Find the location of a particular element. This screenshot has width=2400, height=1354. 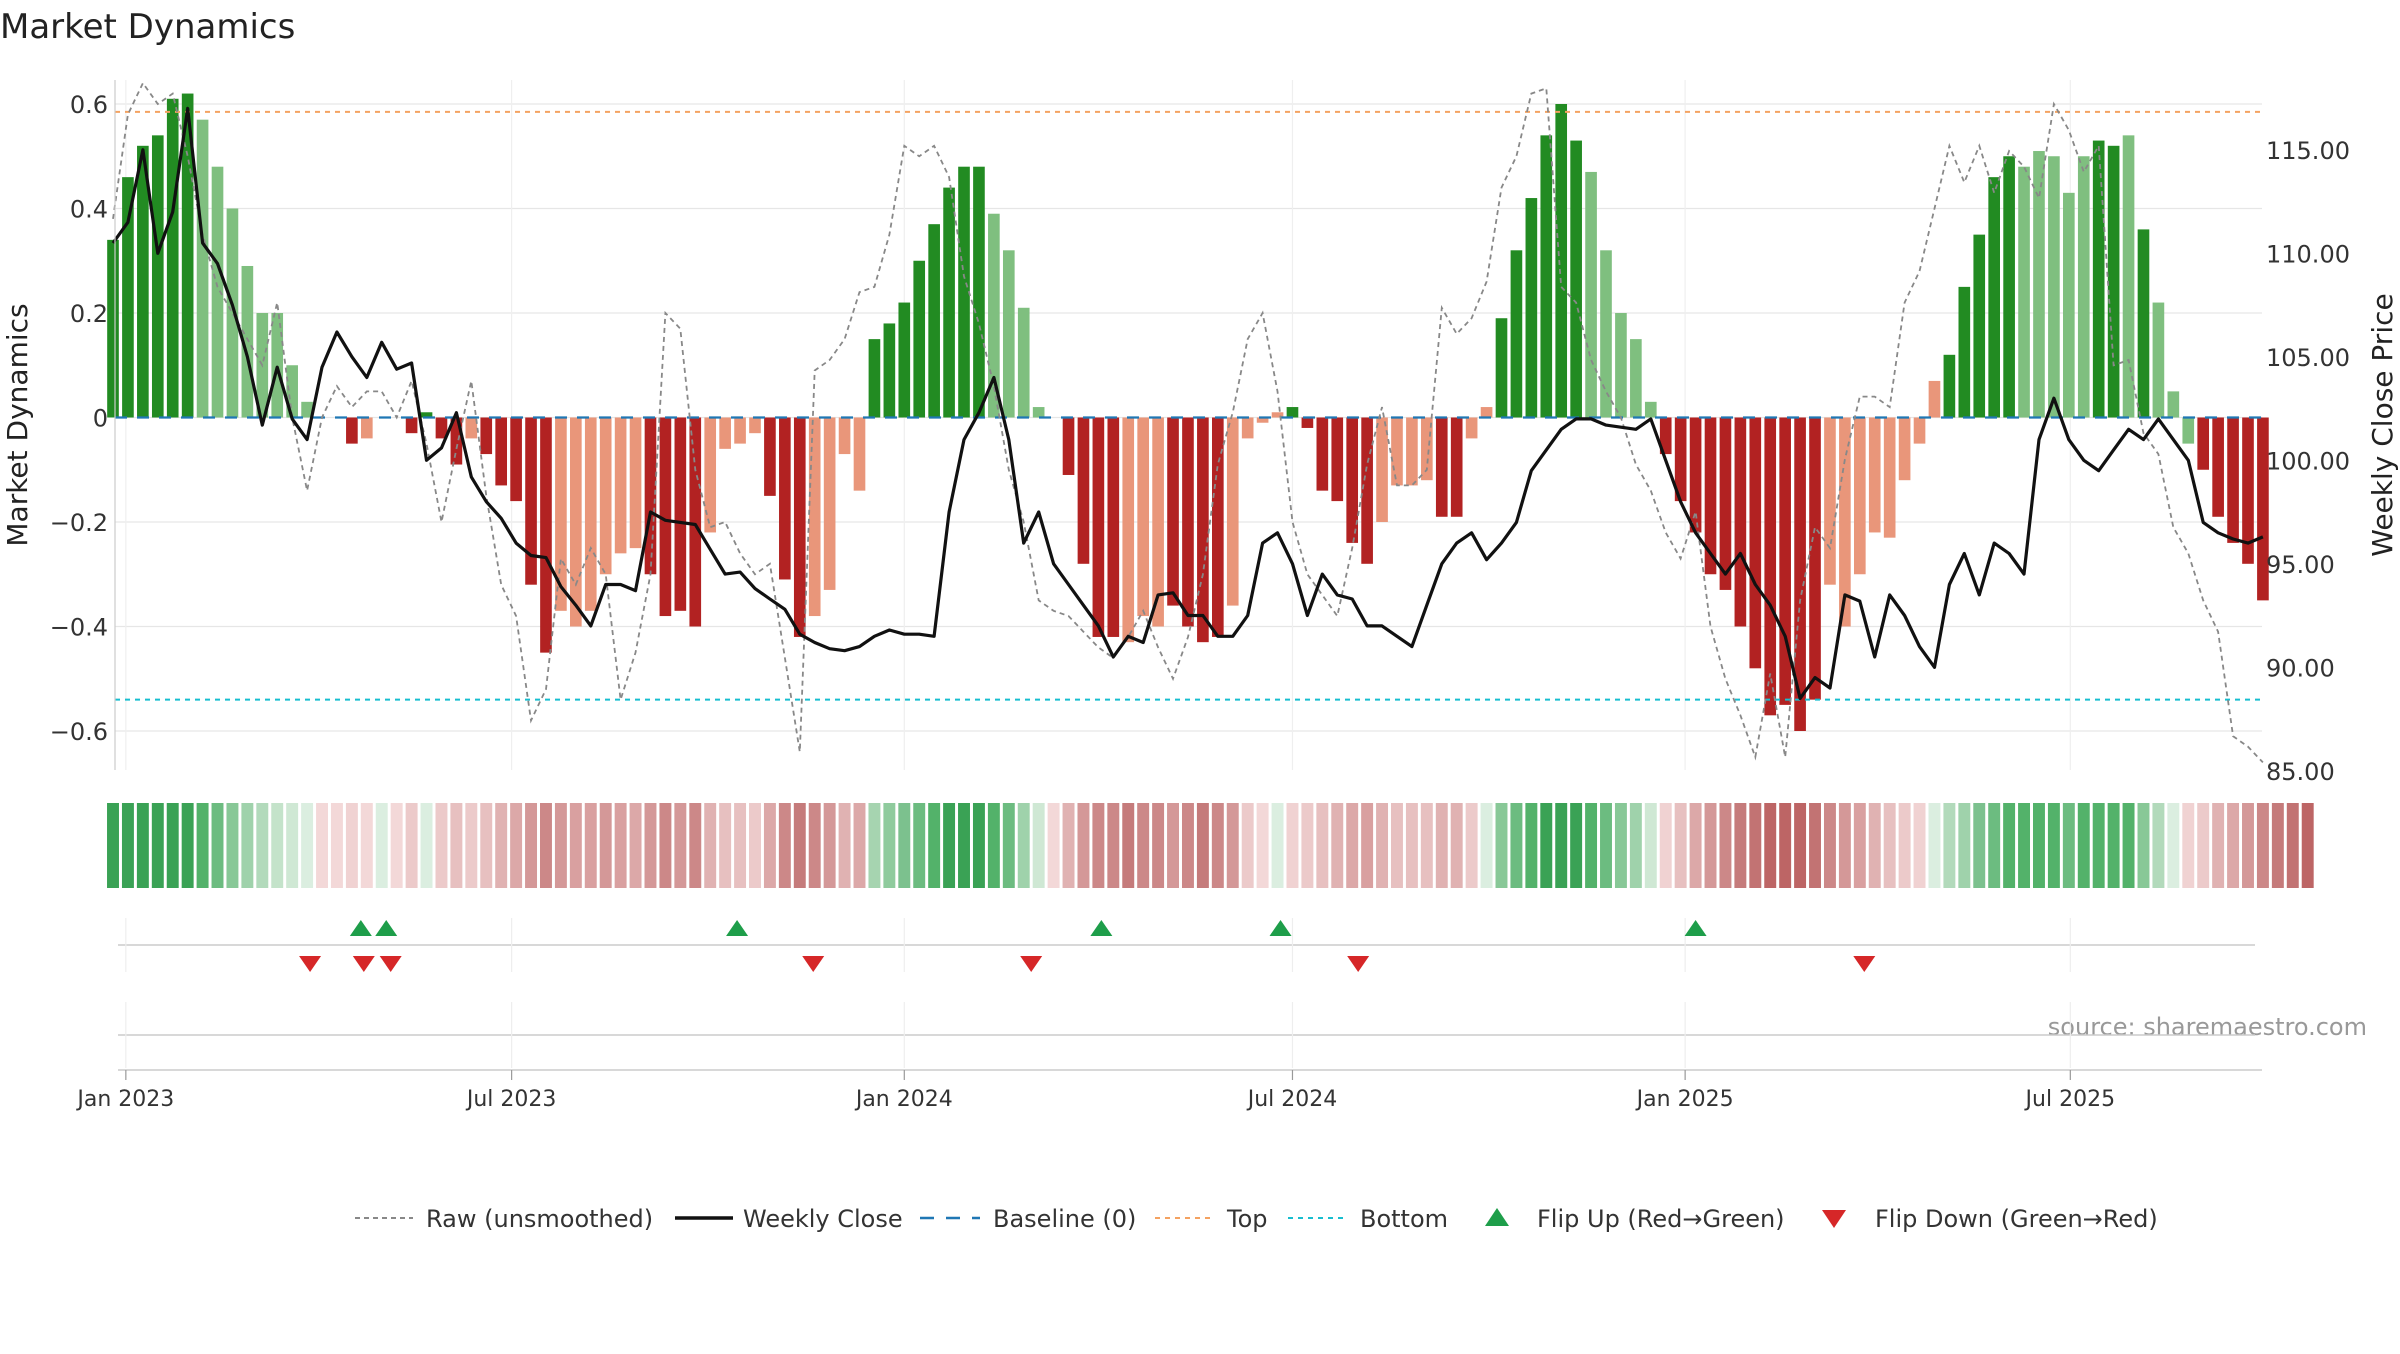

y-tick-left: 0 is located at coordinates (100, 419).